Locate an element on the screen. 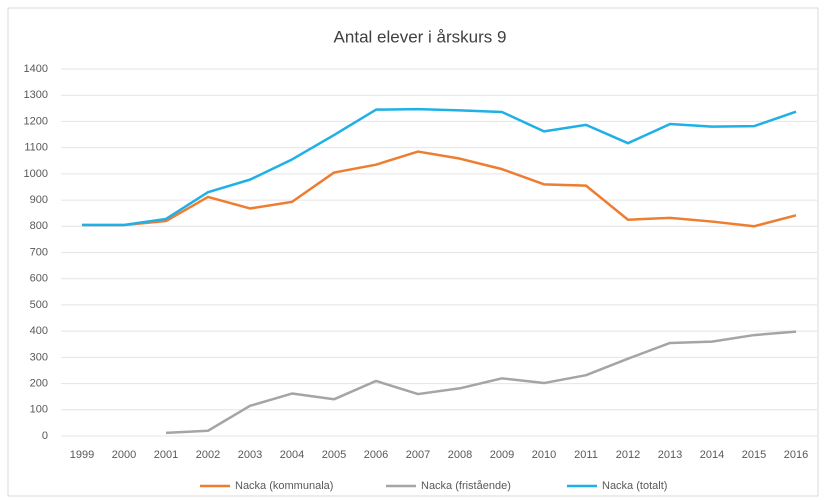 This screenshot has width=827, height=500. line-series is located at coordinates (439, 189).